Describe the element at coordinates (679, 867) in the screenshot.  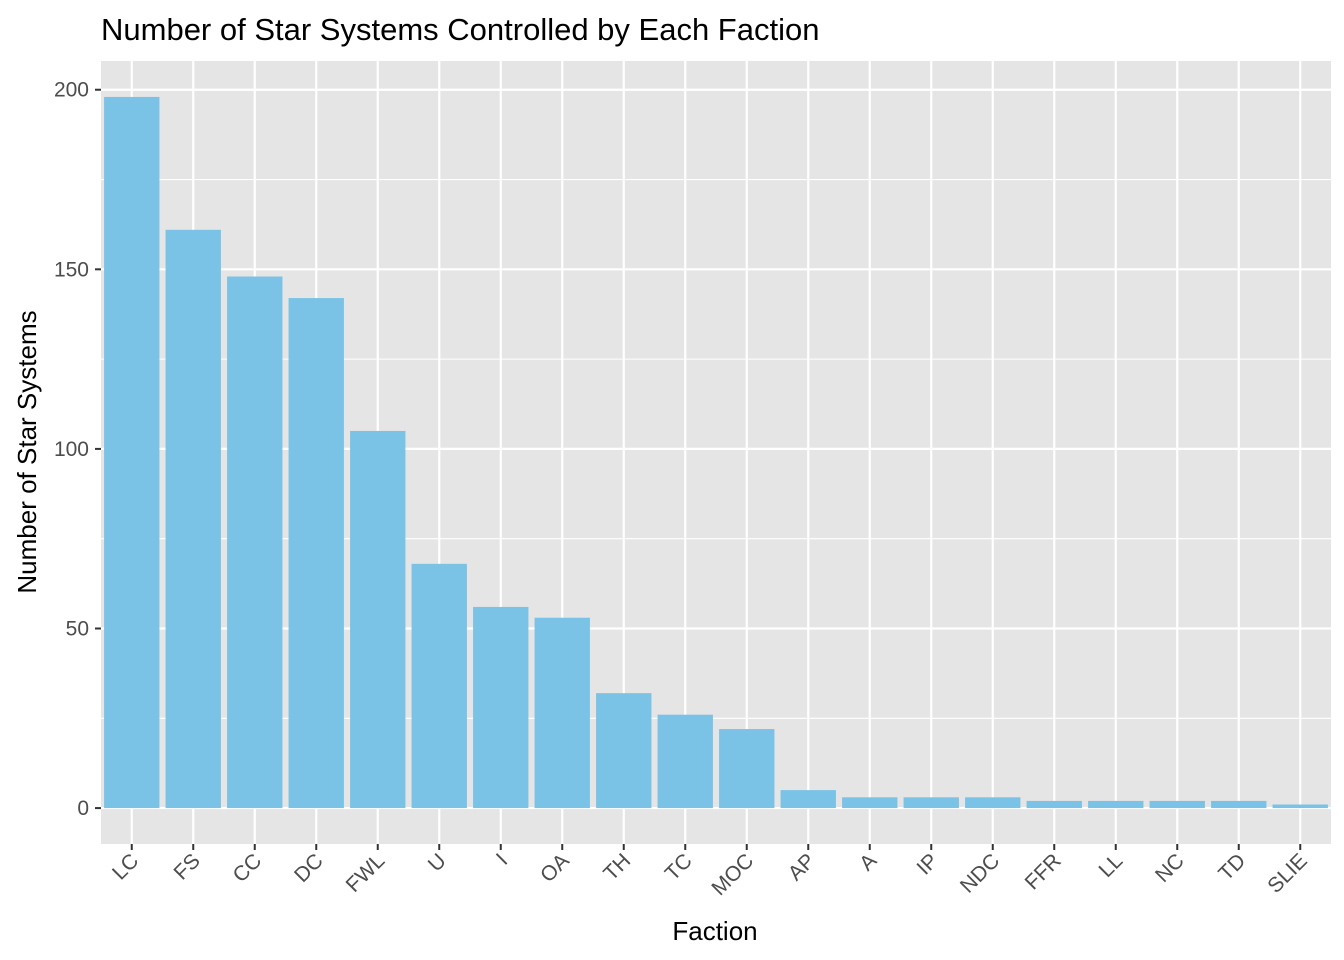
I see `x-tick-label: TC` at that location.